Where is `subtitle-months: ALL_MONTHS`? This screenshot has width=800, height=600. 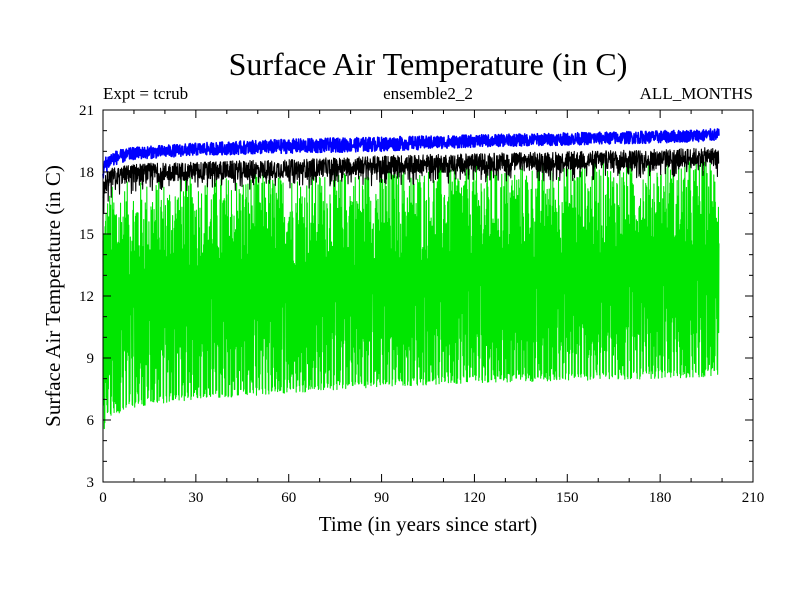
subtitle-months: ALL_MONTHS is located at coordinates (696, 93).